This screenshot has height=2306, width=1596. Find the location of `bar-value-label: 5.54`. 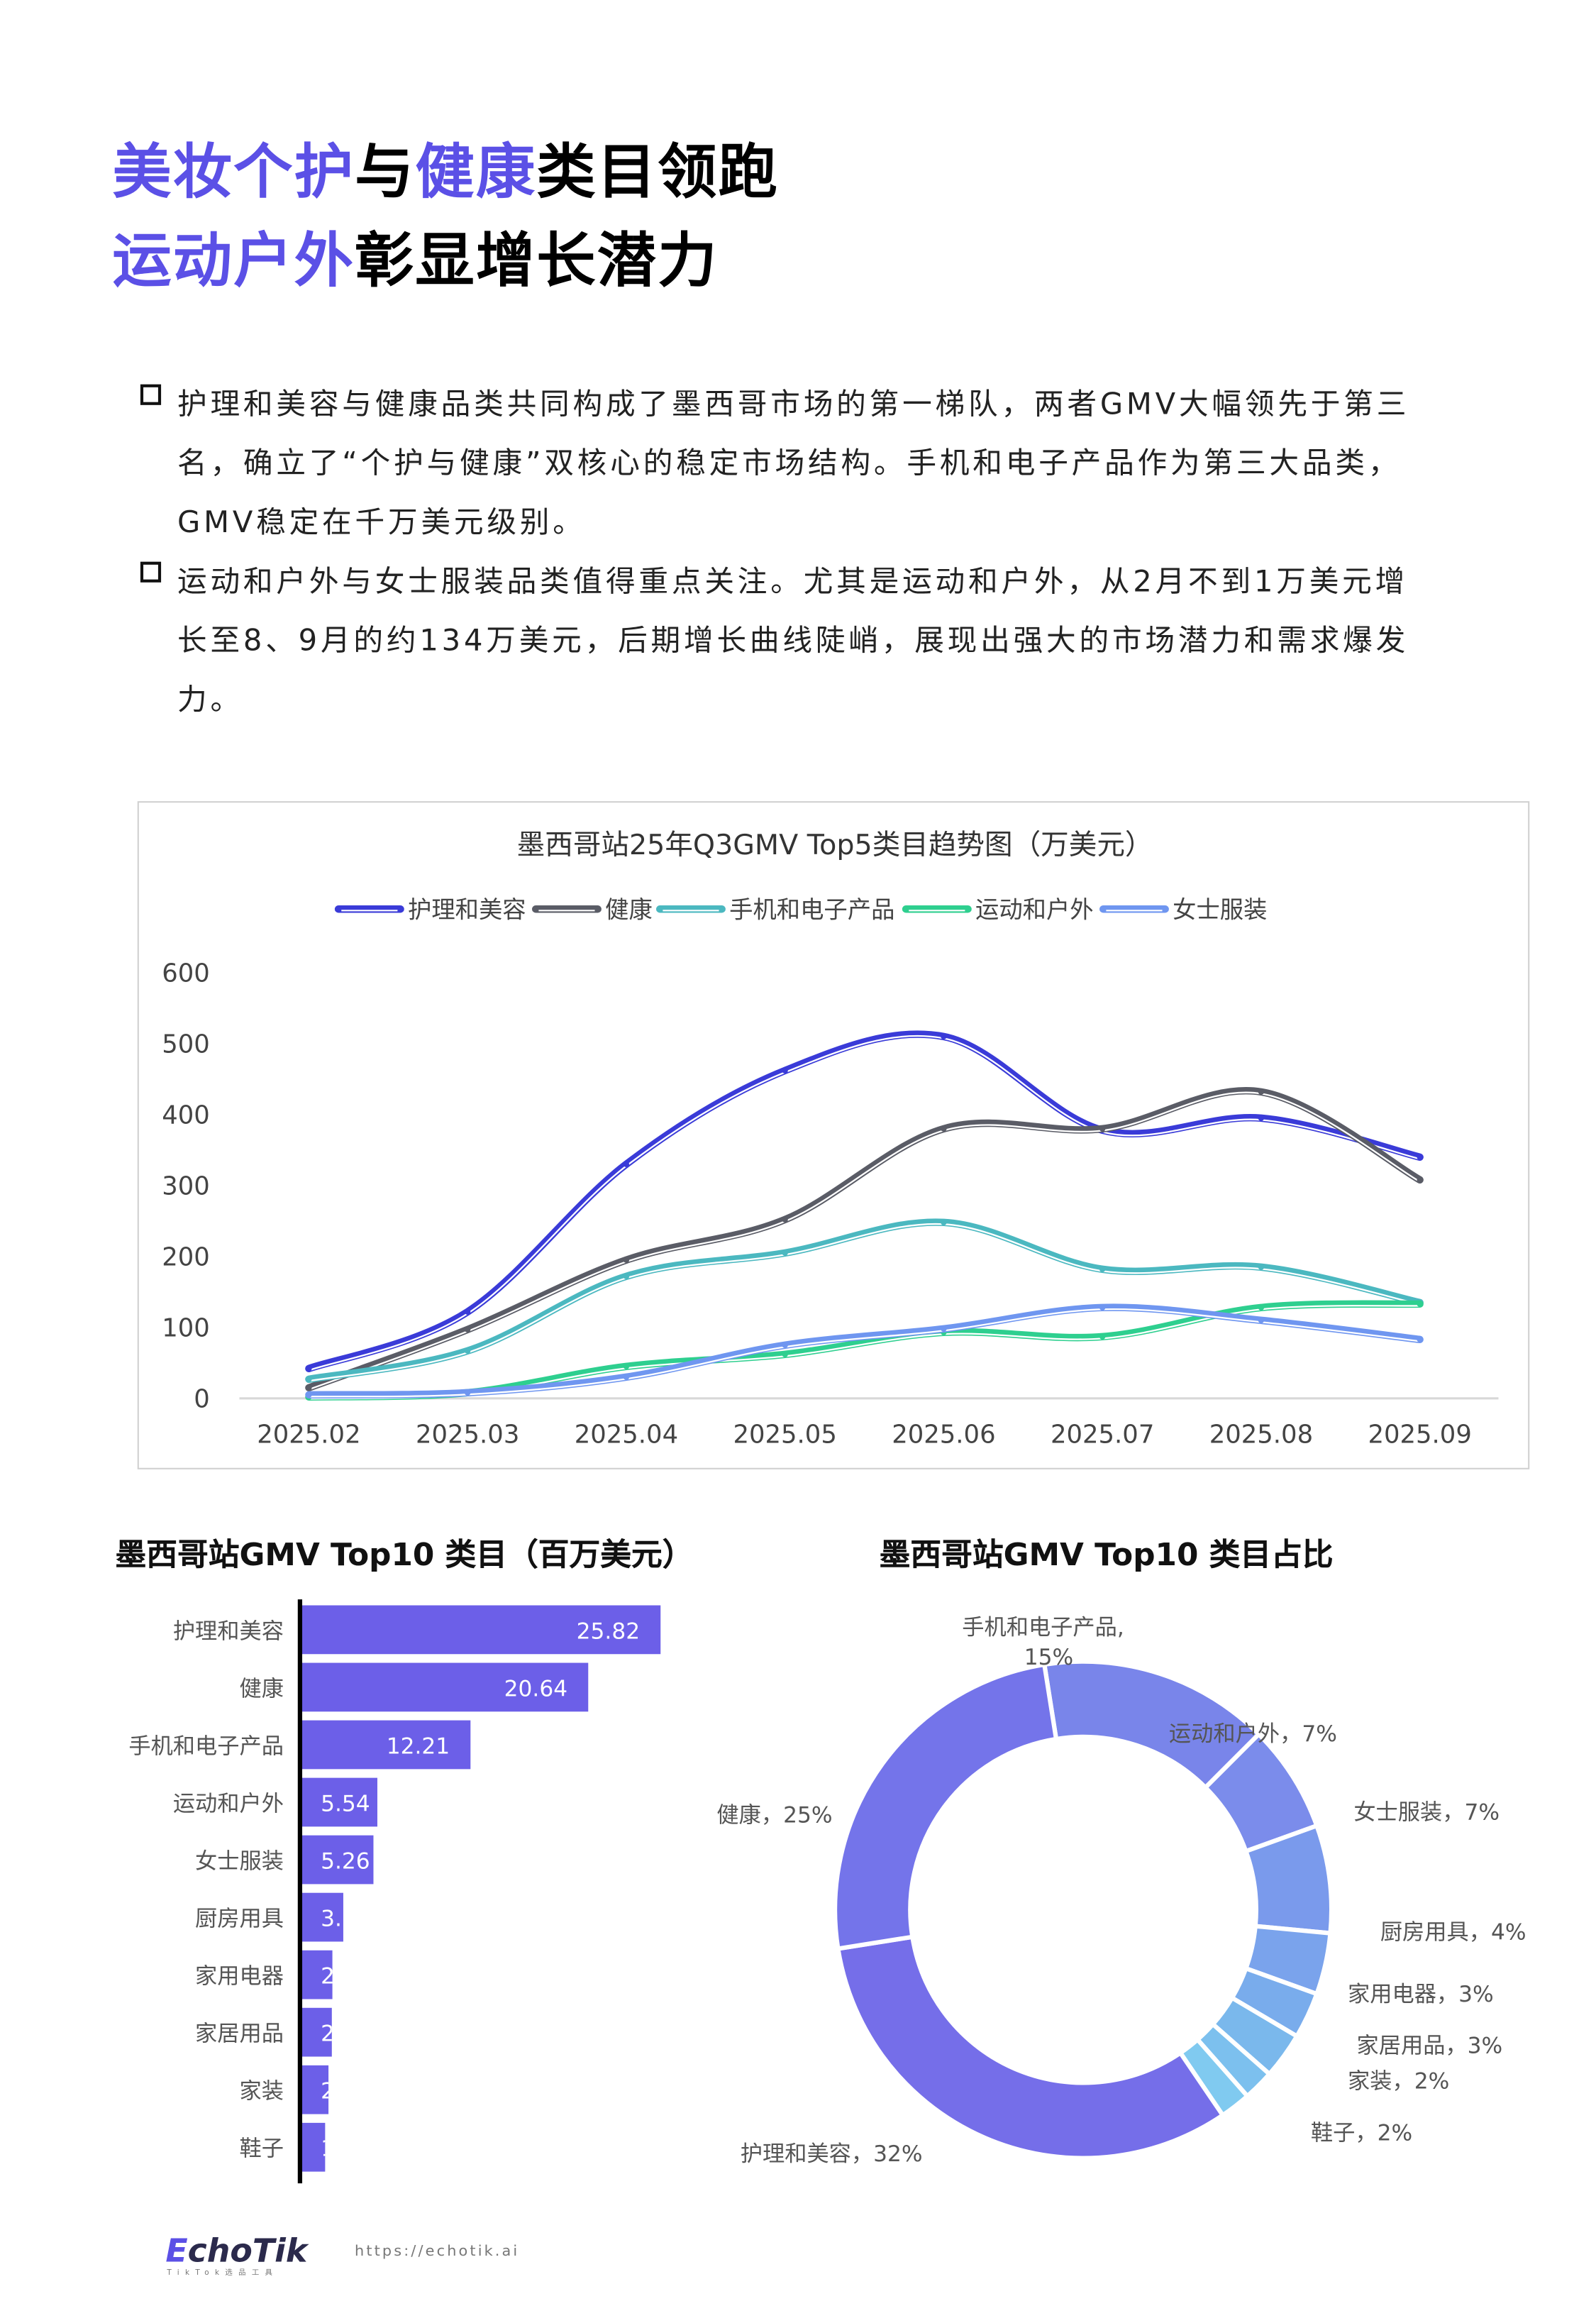

bar-value-label: 5.54 is located at coordinates (346, 1803).